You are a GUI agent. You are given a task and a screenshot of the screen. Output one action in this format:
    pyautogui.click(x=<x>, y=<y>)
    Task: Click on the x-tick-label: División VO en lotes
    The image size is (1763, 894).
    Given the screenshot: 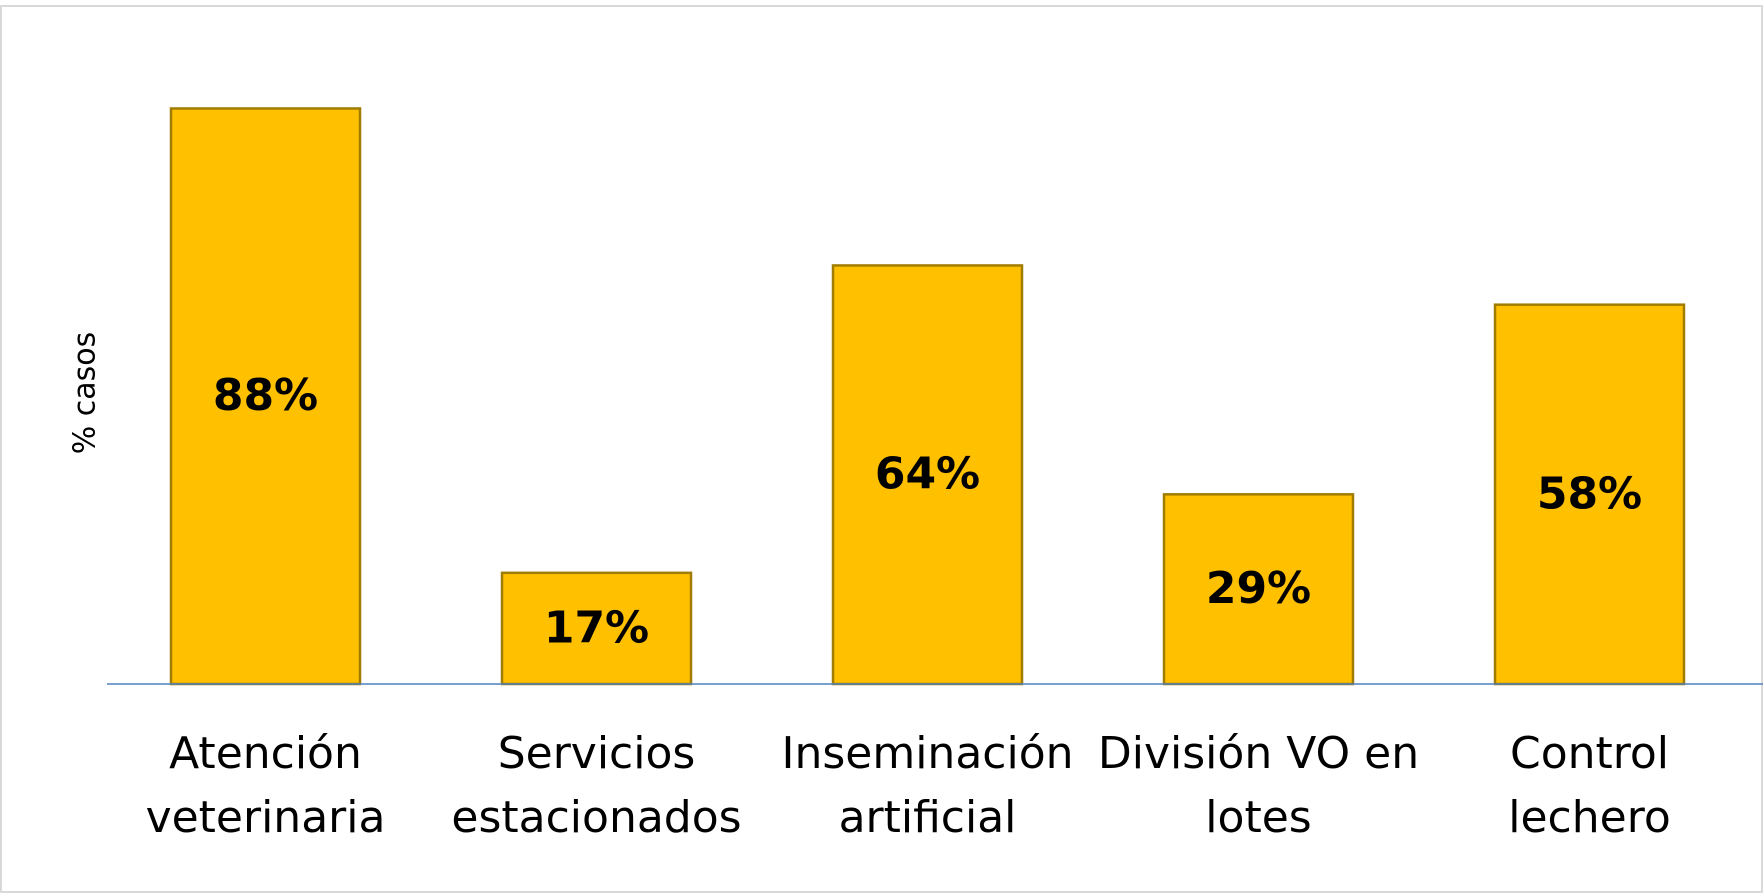 What is the action you would take?
    pyautogui.click(x=1258, y=785)
    